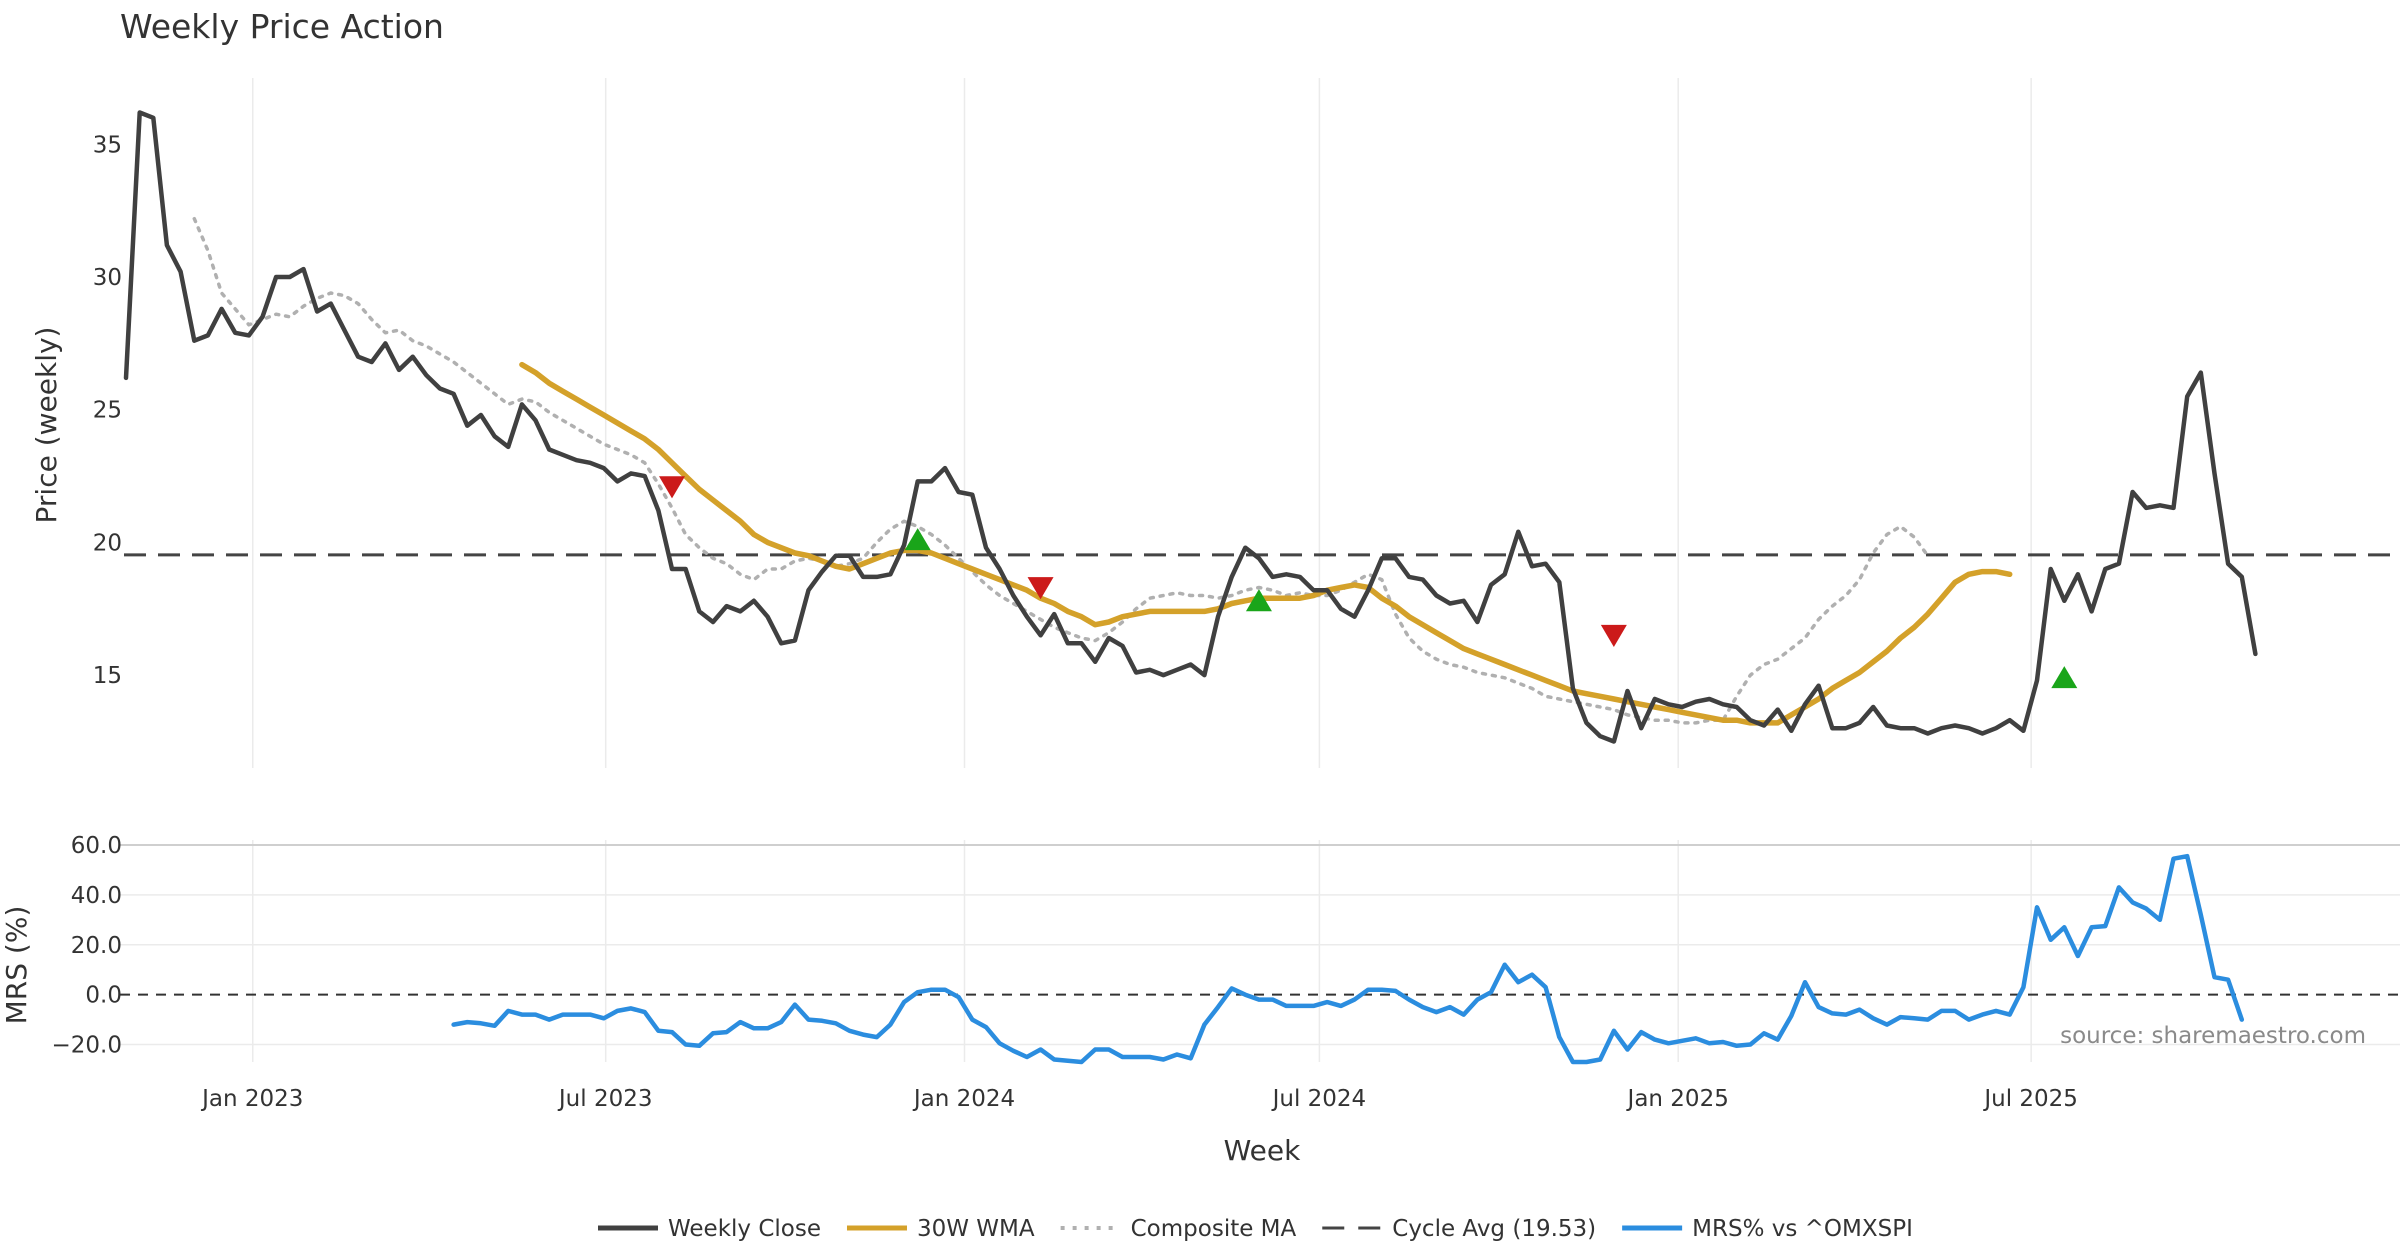 The image size is (2400, 1260). I want to click on price-y-tick-label: 30, so click(107, 278).